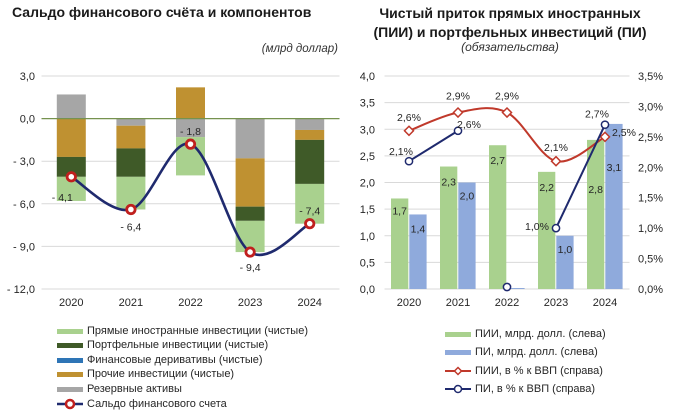 The width and height of the screenshot is (680, 418). Describe the element at coordinates (131, 209) in the screenshot. I see `point-balance-2021` at that location.